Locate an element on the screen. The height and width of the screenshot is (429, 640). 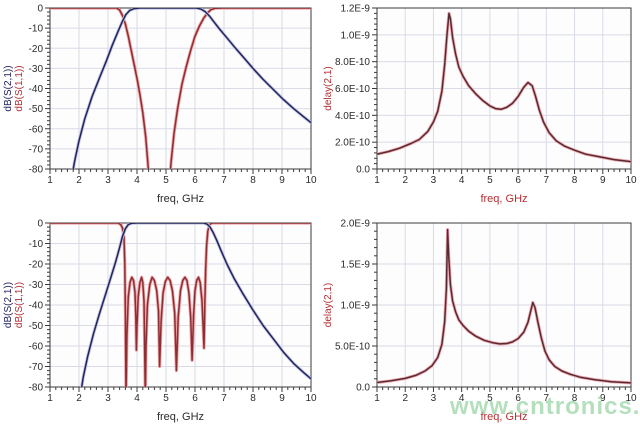
y-tick-label: 1.2E-9 is located at coordinates (356, 9).